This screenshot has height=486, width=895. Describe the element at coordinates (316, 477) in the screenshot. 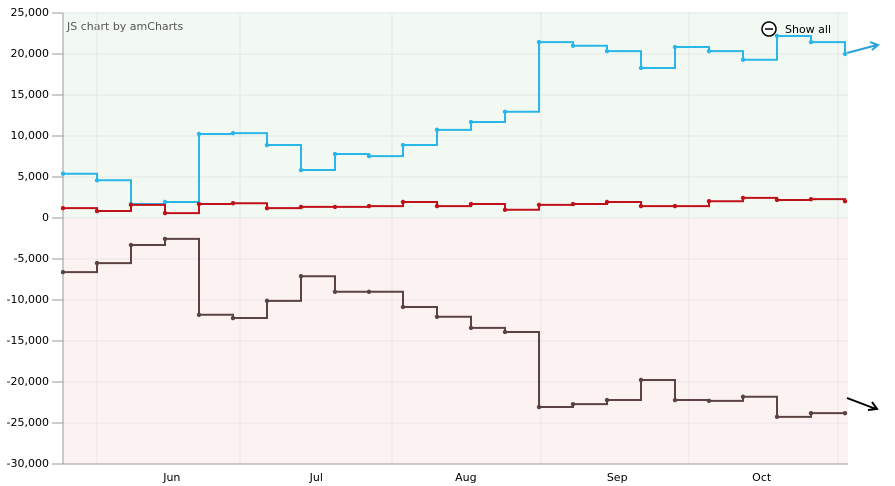

I see `x-tick-label: Jul` at that location.